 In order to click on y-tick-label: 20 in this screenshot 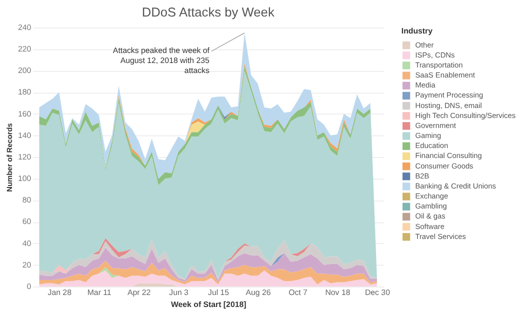, I will do `click(27, 265)`.